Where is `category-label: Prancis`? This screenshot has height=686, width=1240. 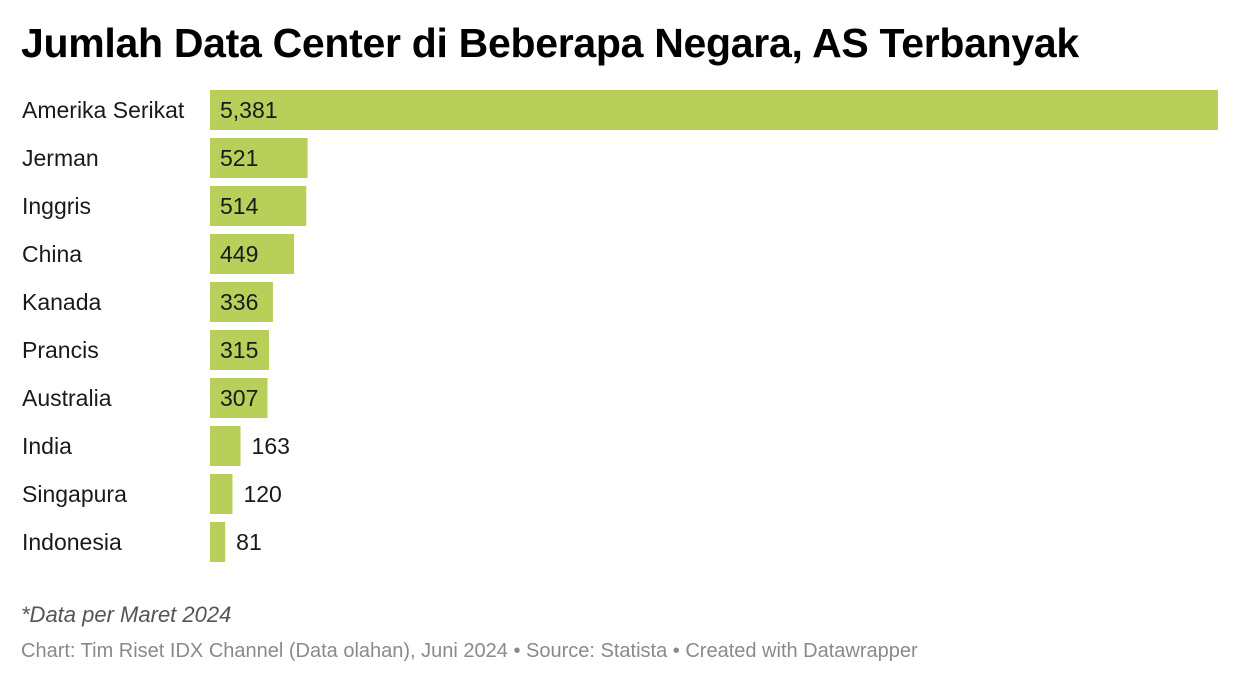
category-label: Prancis is located at coordinates (60, 350).